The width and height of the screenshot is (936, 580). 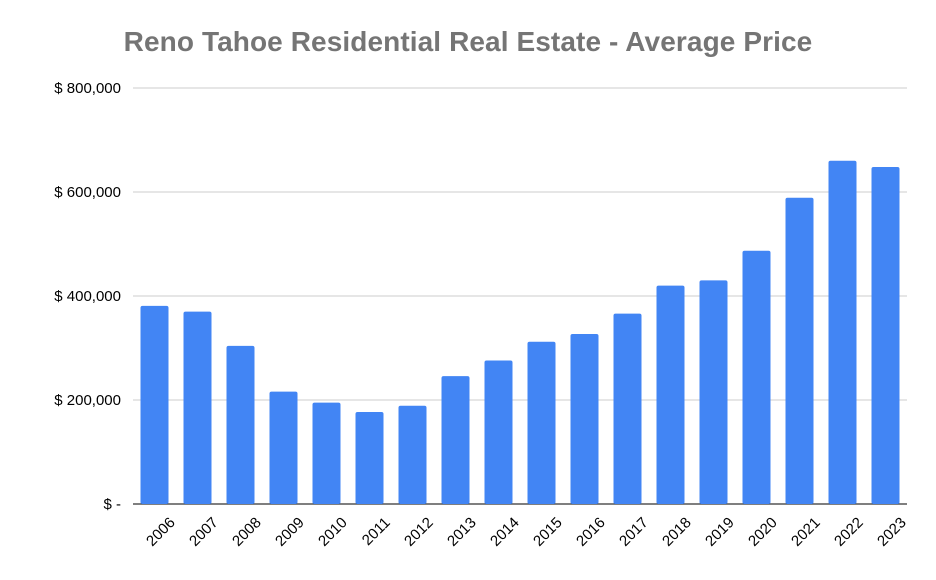 I want to click on bar-2011, so click(x=369, y=457).